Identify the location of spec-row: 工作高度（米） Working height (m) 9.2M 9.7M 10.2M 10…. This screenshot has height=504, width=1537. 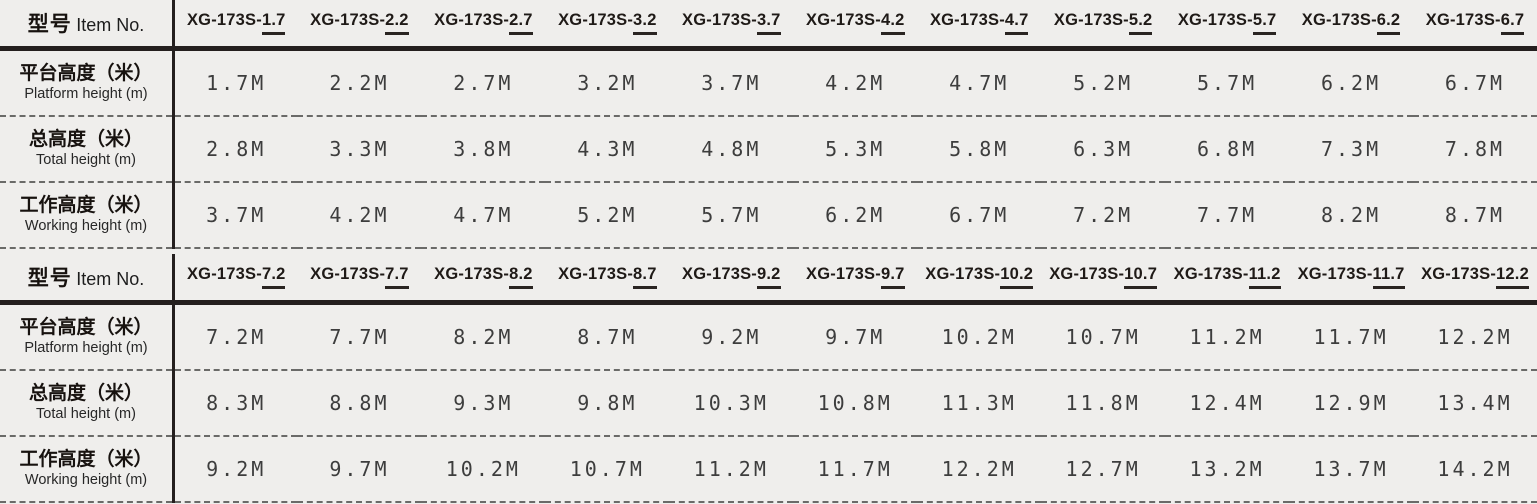
(768, 469).